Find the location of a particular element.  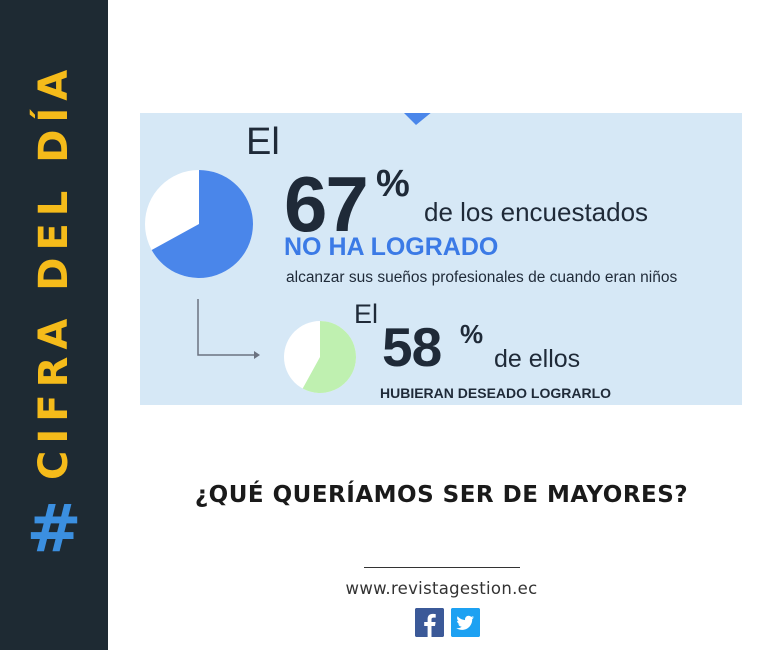

stat1-suffix: de los encuestados is located at coordinates (536, 212).